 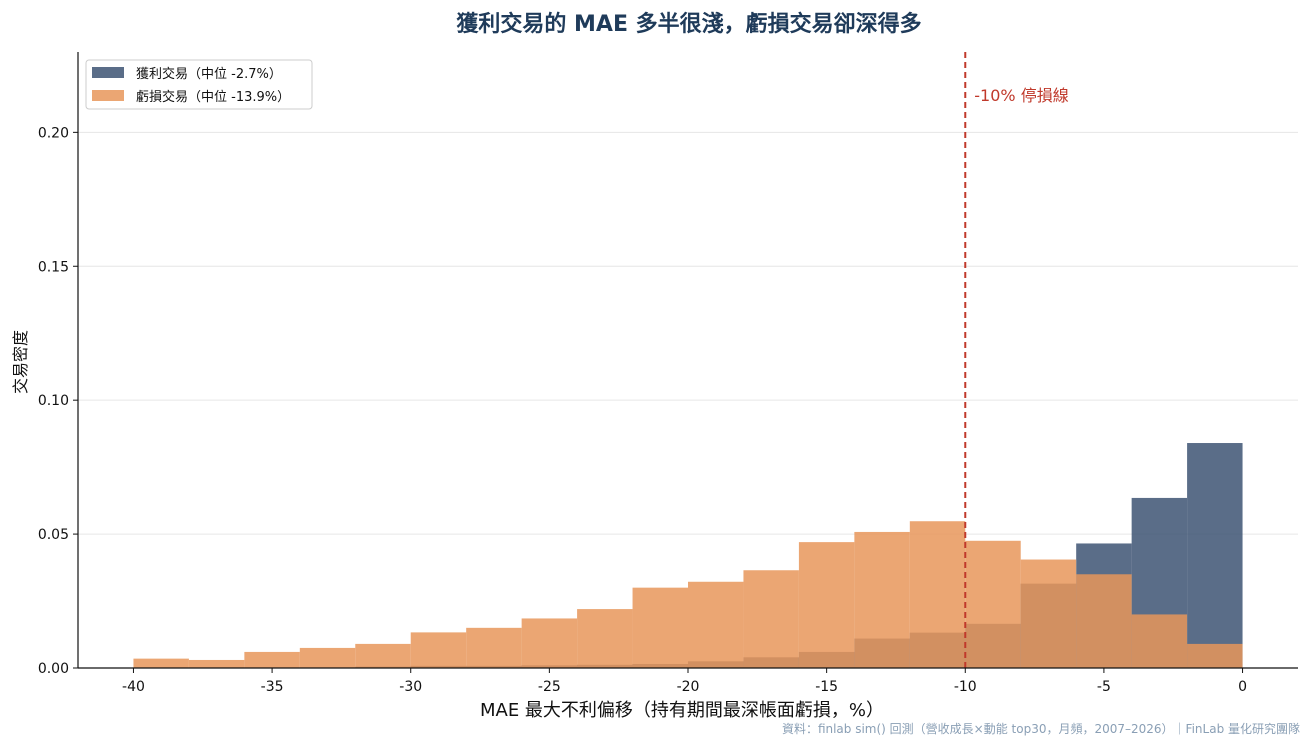 What do you see at coordinates (688, 24) in the screenshot?
I see `chart-title: 獲利交易的 MAE 多半很淺，虧損交易卻深得多` at bounding box center [688, 24].